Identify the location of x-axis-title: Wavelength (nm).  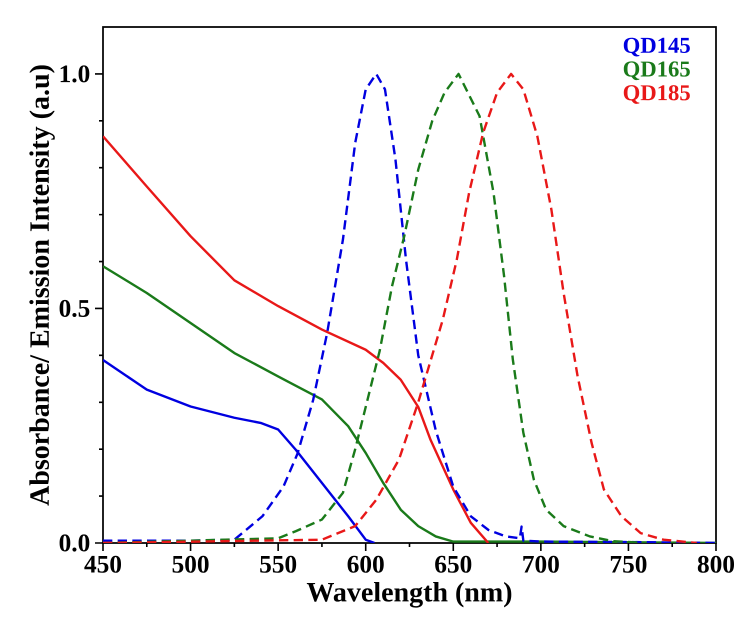
(409, 595).